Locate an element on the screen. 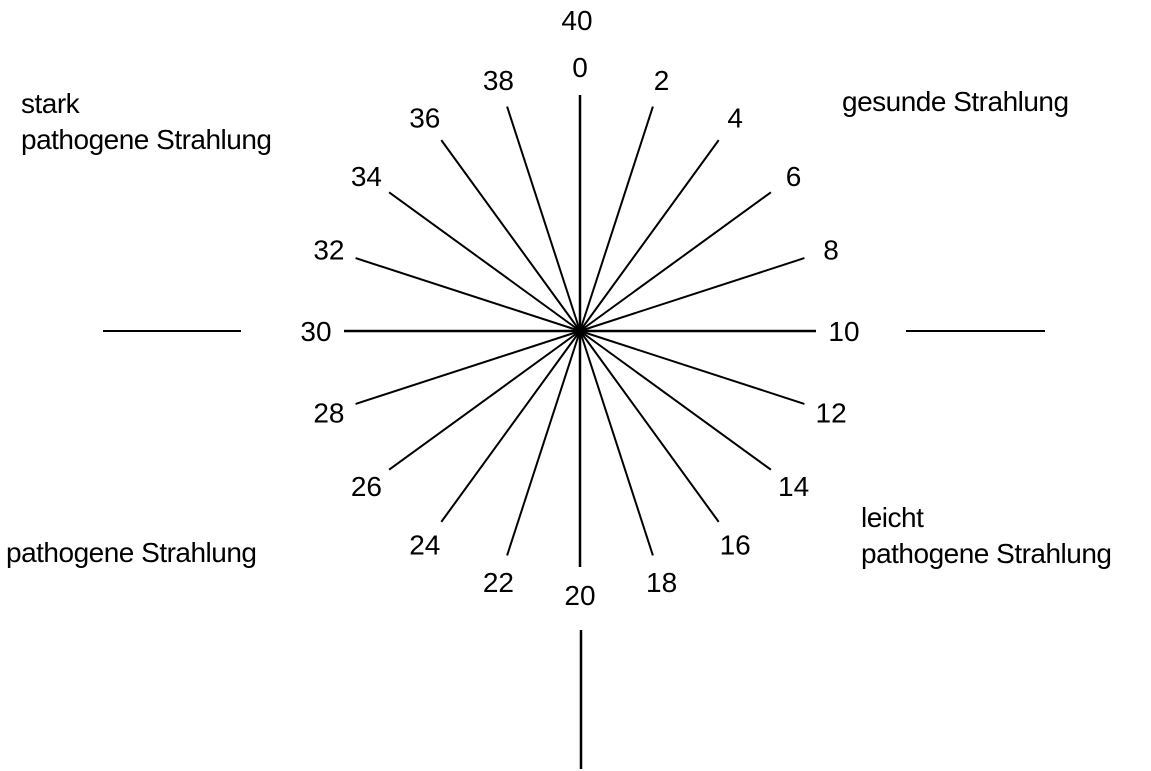  label-top-right: gesunde Strahlung is located at coordinates (955, 102).